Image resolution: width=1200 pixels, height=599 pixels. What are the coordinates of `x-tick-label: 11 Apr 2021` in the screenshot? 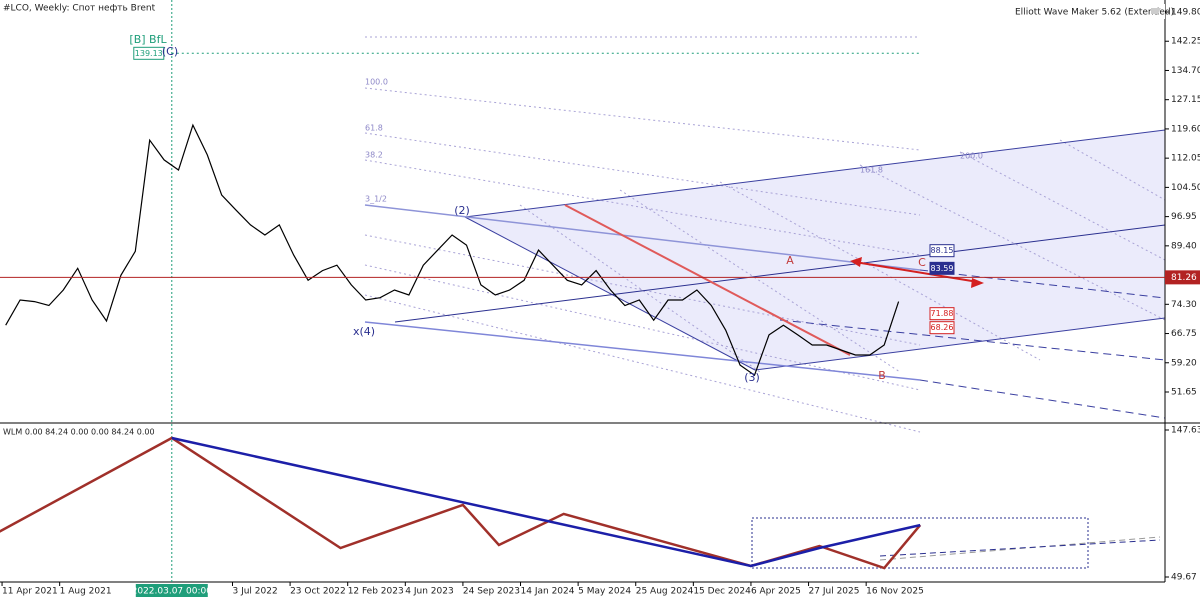 It's located at (30, 592).